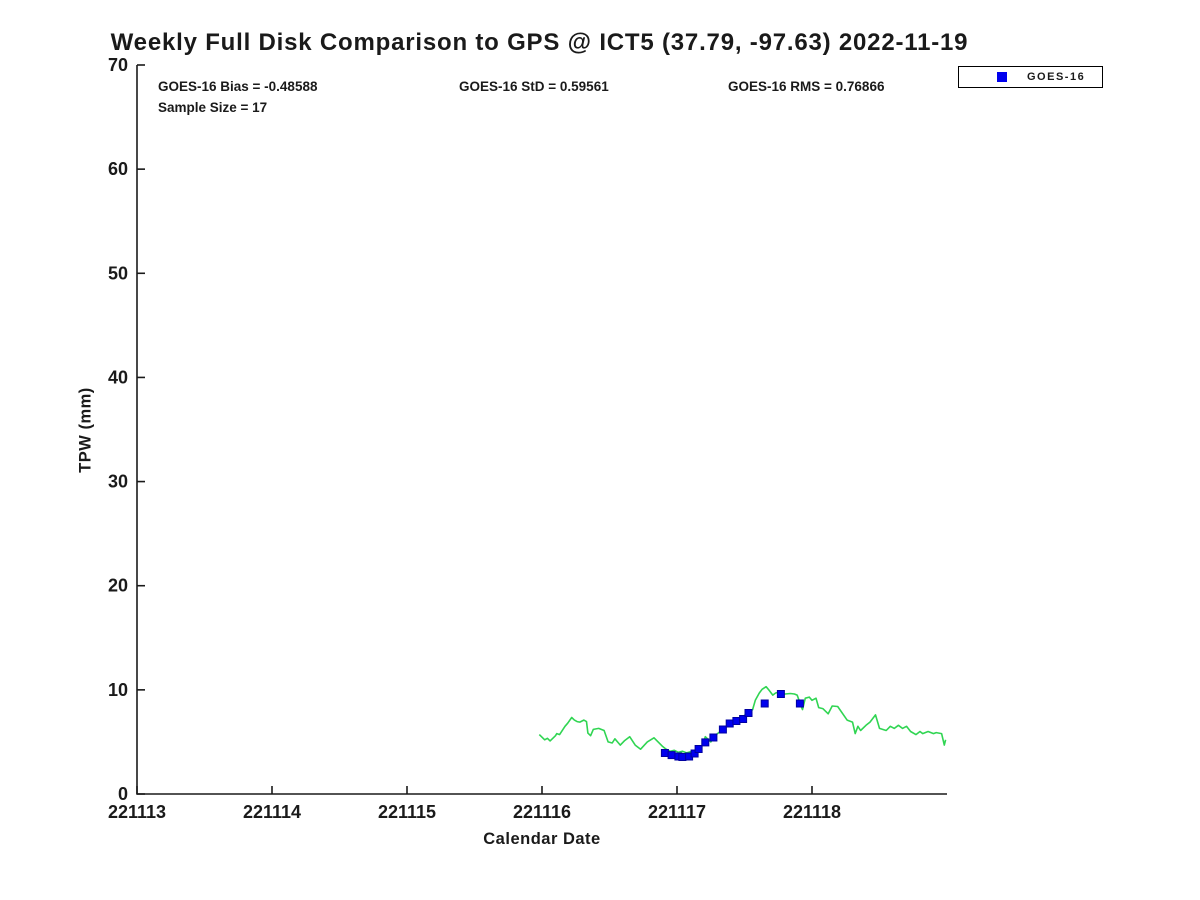 The height and width of the screenshot is (900, 1200). What do you see at coordinates (118, 377) in the screenshot?
I see `y-tick-label: 40` at bounding box center [118, 377].